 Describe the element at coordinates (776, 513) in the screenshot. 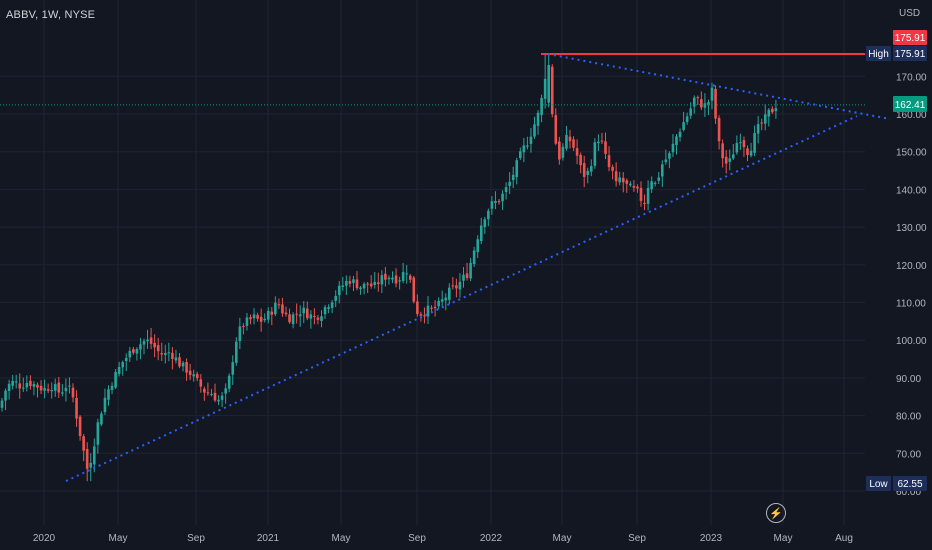

I see `lightning-icon: ⚡` at that location.